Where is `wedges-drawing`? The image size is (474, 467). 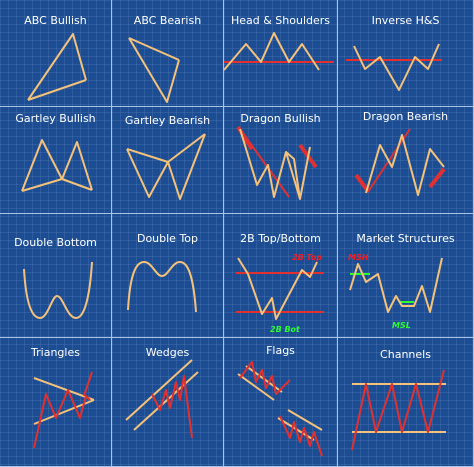 wedges-drawing is located at coordinates (162, 399).